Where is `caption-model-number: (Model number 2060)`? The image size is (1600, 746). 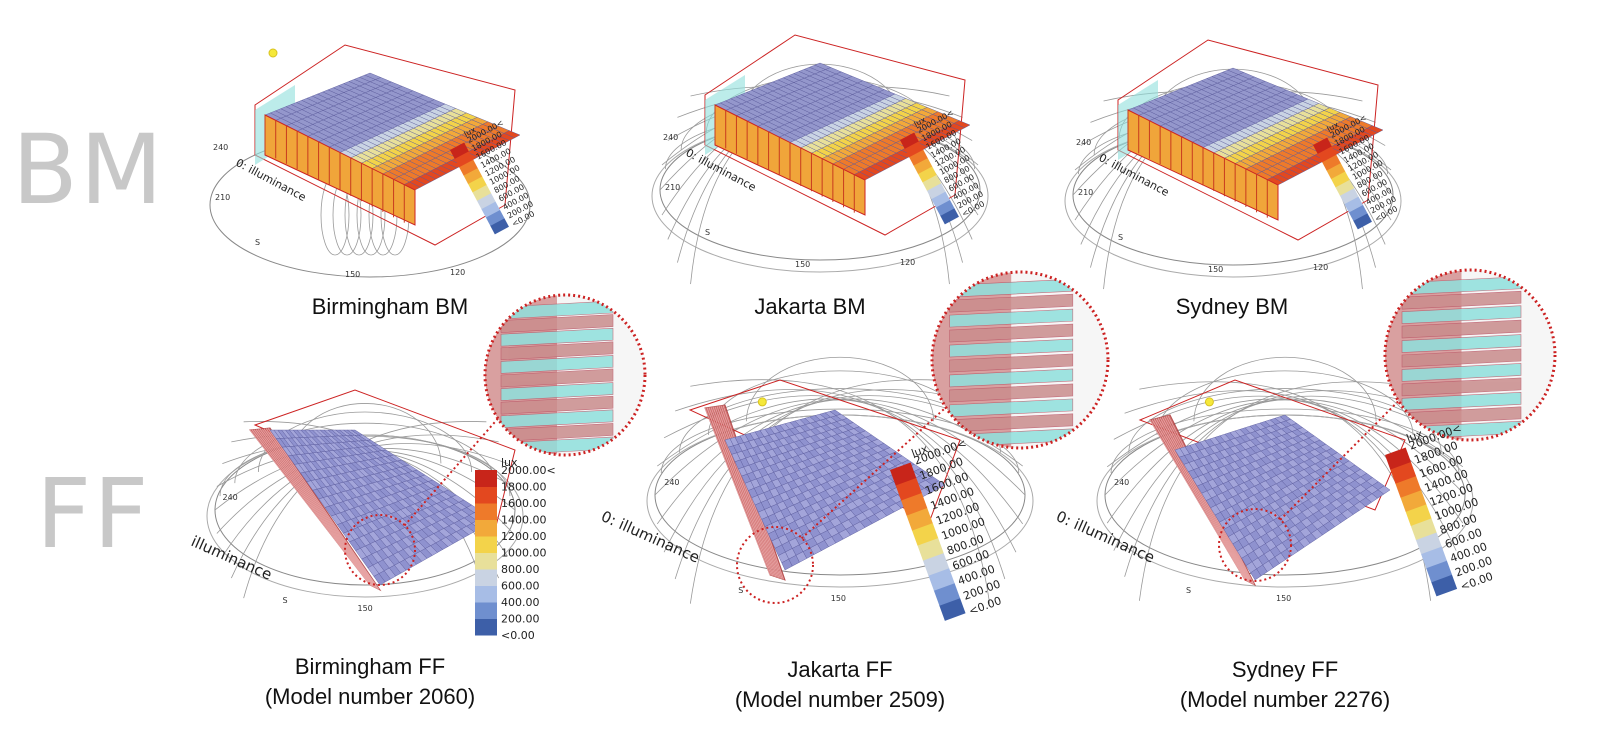
caption-model-number: (Model number 2060) is located at coordinates (370, 696).